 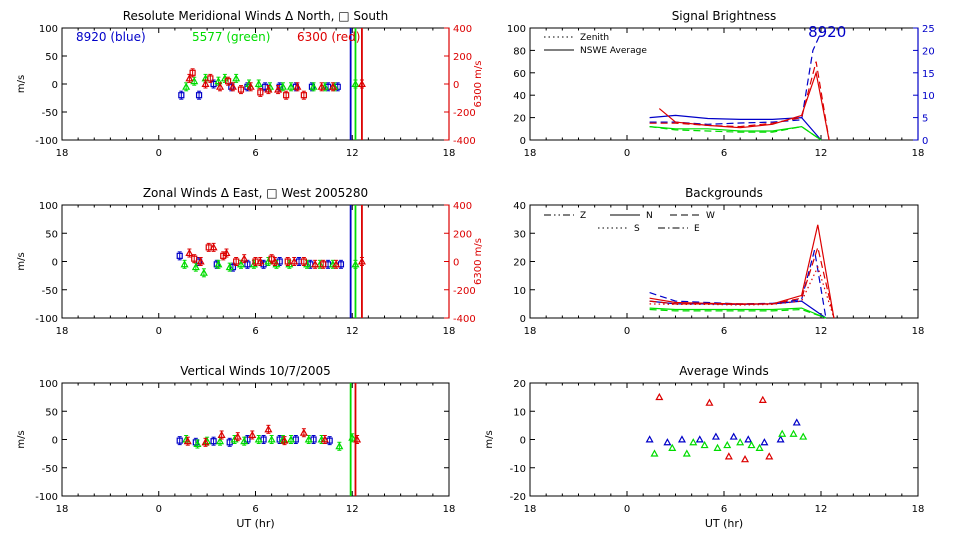 What do you see at coordinates (352, 509) in the screenshot?
I see `x-tick-label: 12` at bounding box center [352, 509].